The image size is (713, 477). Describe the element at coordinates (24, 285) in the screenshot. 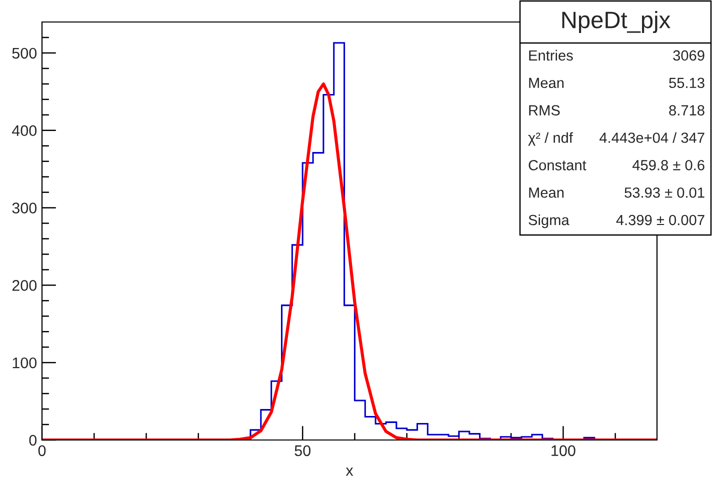

I see `y-tick-label: 200` at that location.